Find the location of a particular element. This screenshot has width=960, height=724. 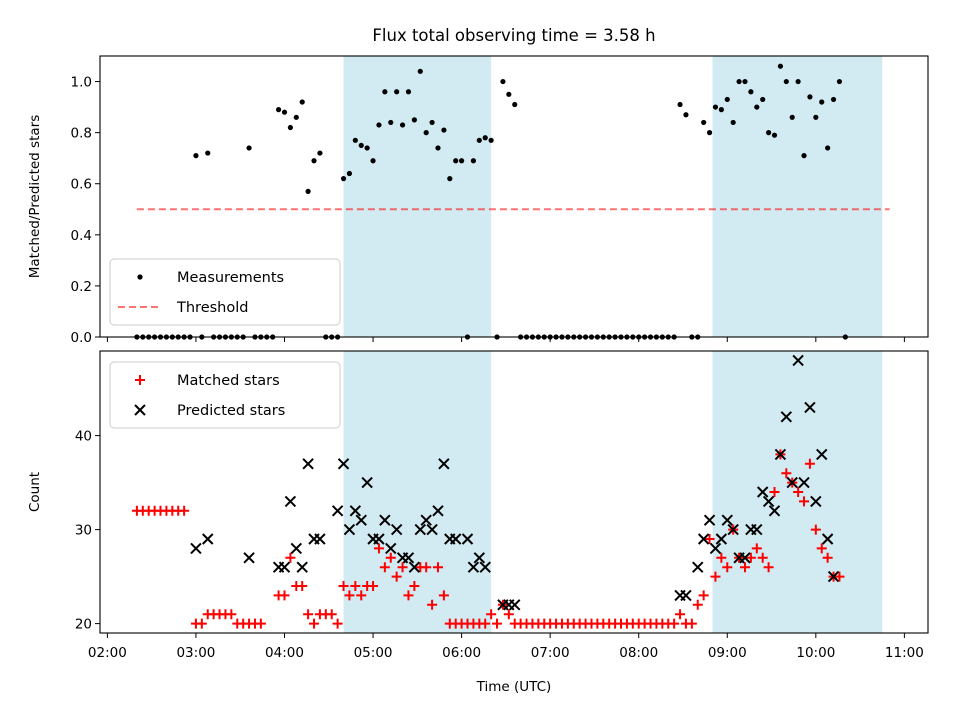

x-tick-label: 02:00 is located at coordinates (107, 653).